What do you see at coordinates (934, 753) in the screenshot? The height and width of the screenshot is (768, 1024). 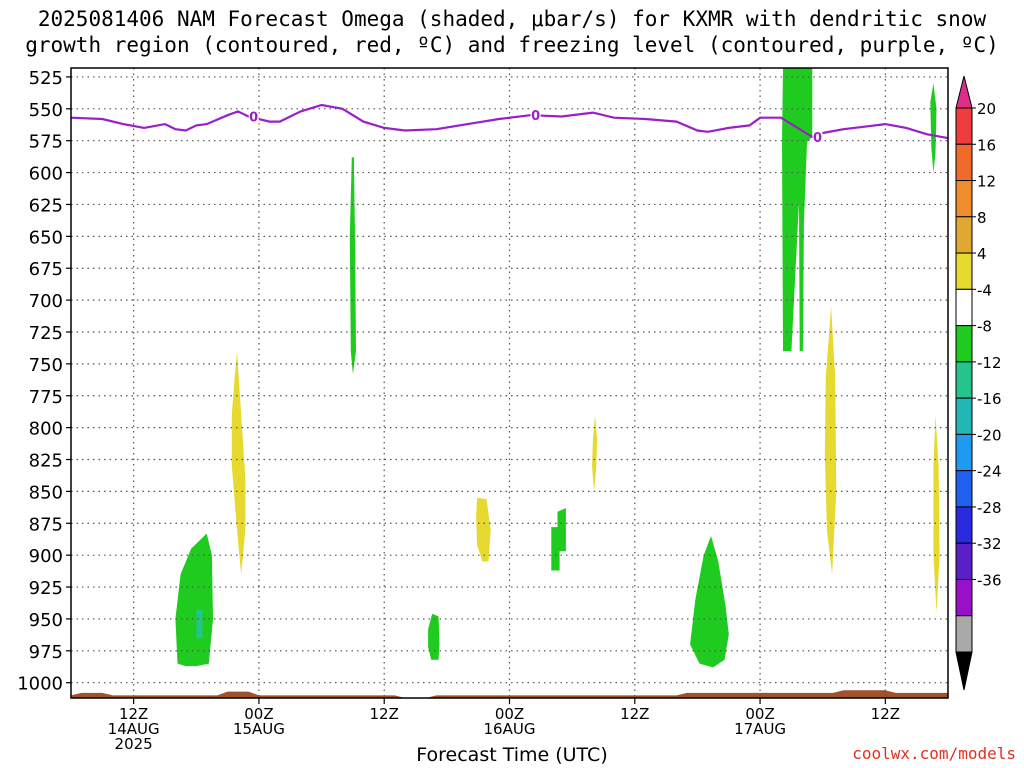 I see `credit-text: coolwx.com/models` at bounding box center [934, 753].